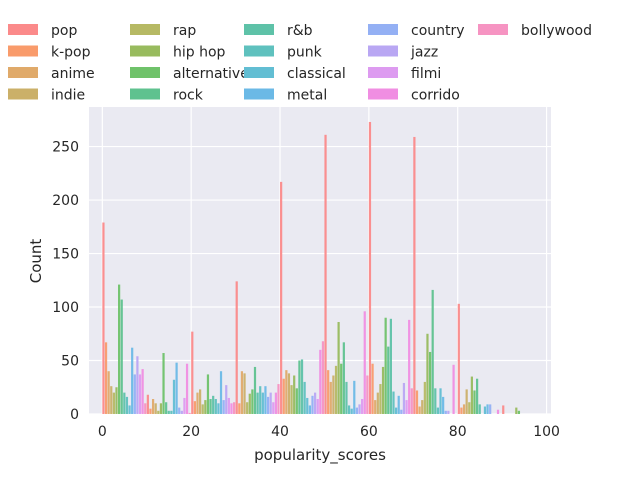 The height and width of the screenshot is (480, 640). Describe the element at coordinates (300, 31) in the screenshot. I see `legend-label: r&b` at that location.